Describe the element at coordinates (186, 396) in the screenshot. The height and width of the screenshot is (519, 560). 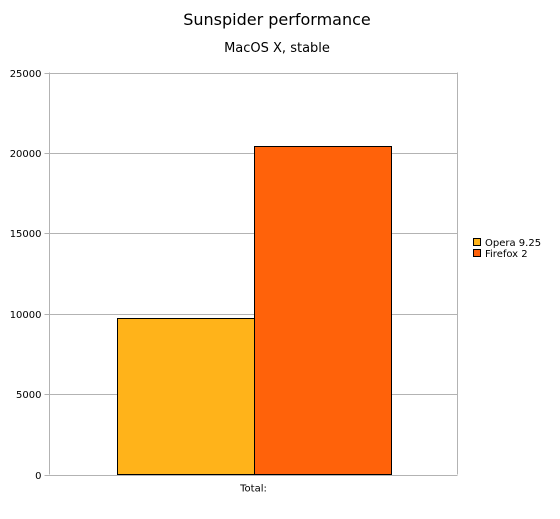
I see `bar-opera` at that location.